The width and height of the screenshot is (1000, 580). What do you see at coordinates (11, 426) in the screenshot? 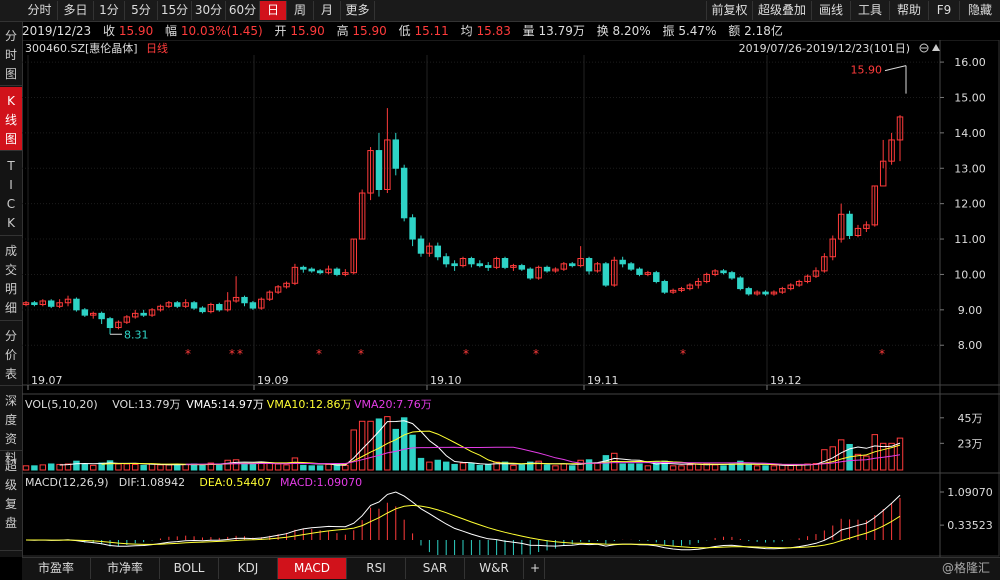
I see `side-tab-5: 深度资料` at bounding box center [11, 426].